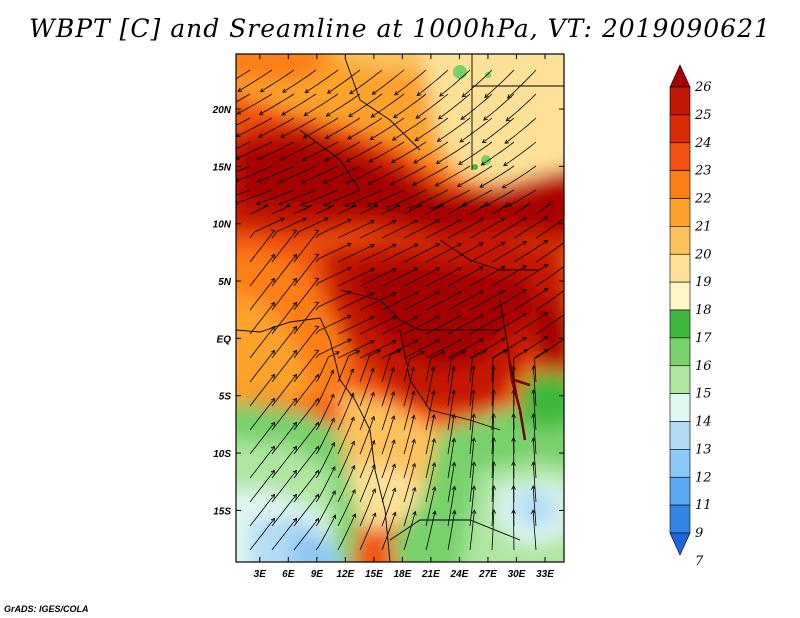 The image size is (800, 618). Describe the element at coordinates (288, 574) in the screenshot. I see `lon-label: 6E` at that location.